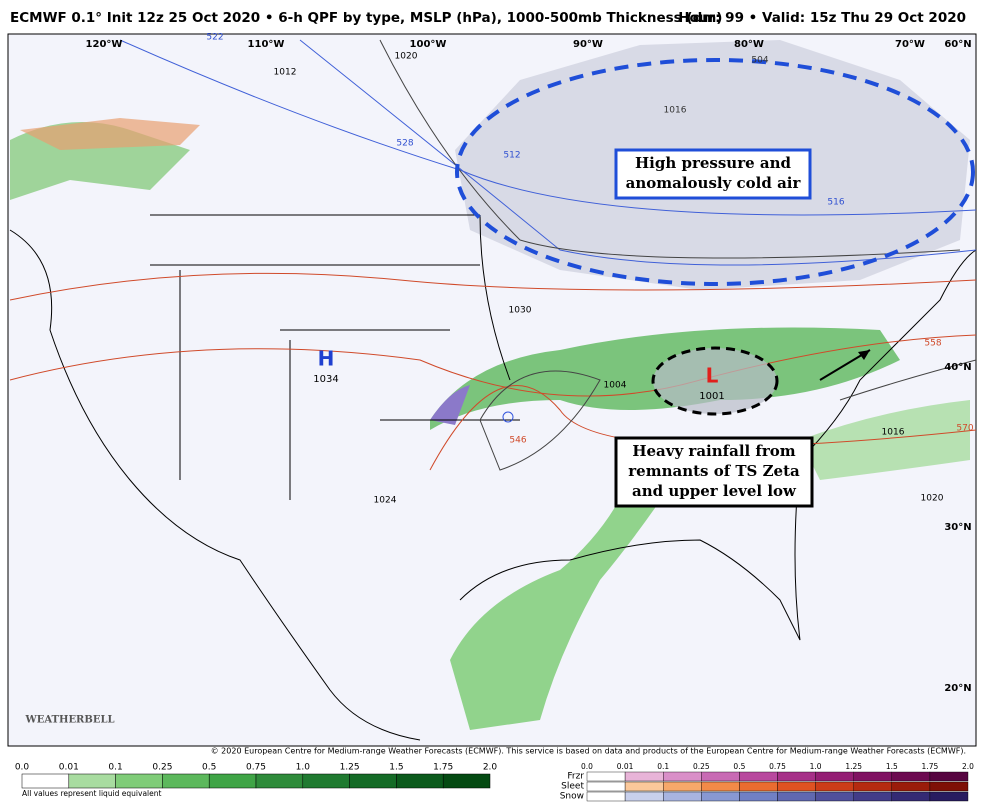  Describe the element at coordinates (713, 451) in the screenshot. I see `annotation-line: Heavy rainfall from` at that location.